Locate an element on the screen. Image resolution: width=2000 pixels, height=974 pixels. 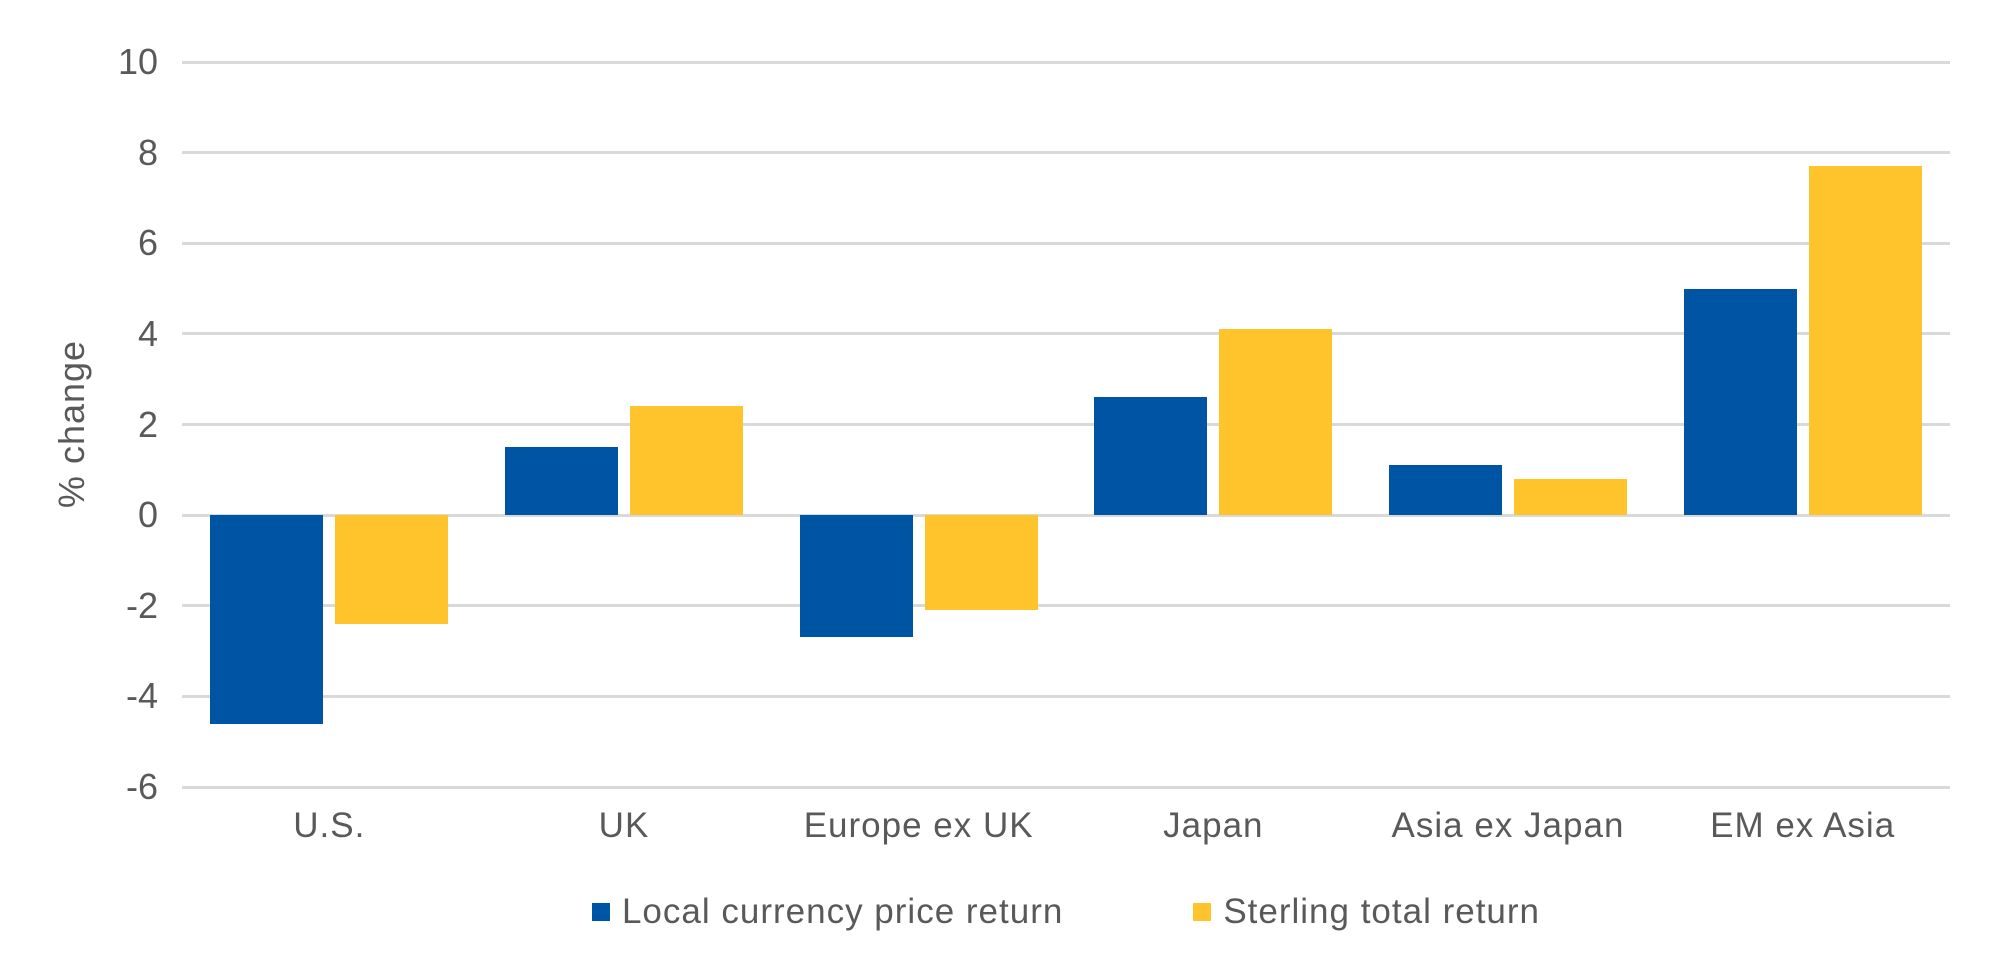
y-tick-label: 2 is located at coordinates (147, 424).